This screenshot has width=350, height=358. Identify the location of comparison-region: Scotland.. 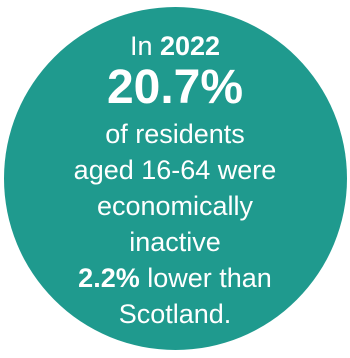
(175, 314).